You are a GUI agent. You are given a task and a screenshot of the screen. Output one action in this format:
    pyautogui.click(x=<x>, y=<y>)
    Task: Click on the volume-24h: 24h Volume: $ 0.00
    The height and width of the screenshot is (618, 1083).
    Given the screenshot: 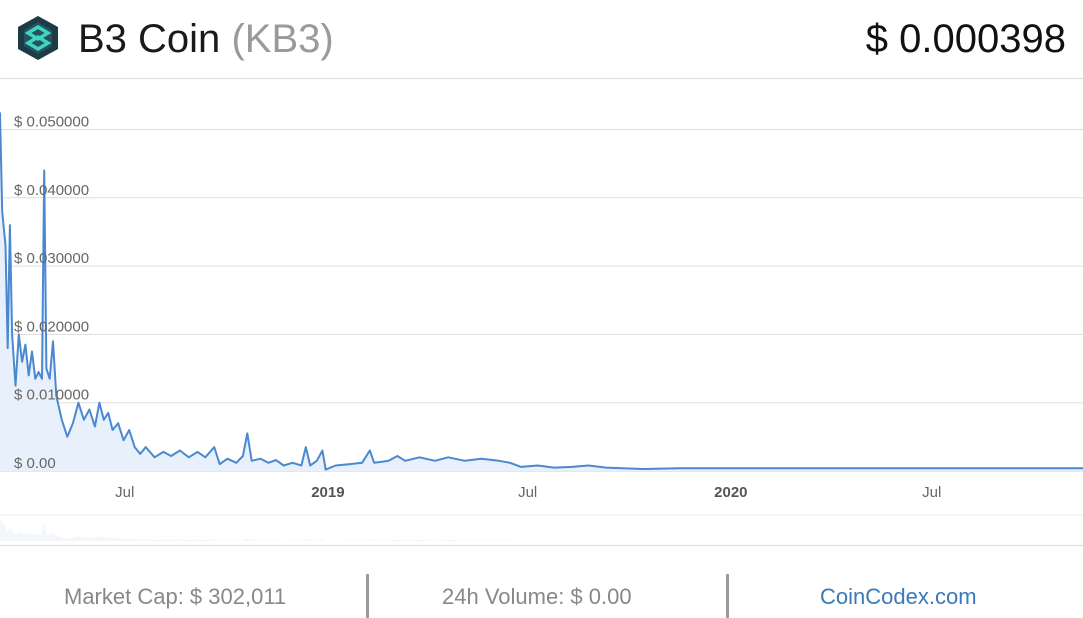 What is the action you would take?
    pyautogui.click(x=537, y=596)
    